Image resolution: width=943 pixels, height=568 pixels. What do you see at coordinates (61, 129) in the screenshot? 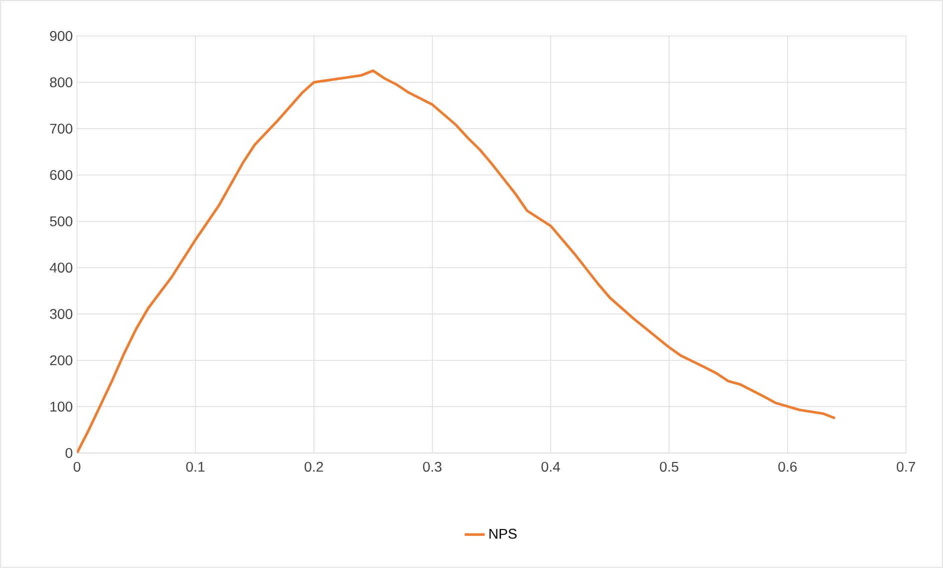
I see `y-tick-label: 700` at bounding box center [61, 129].